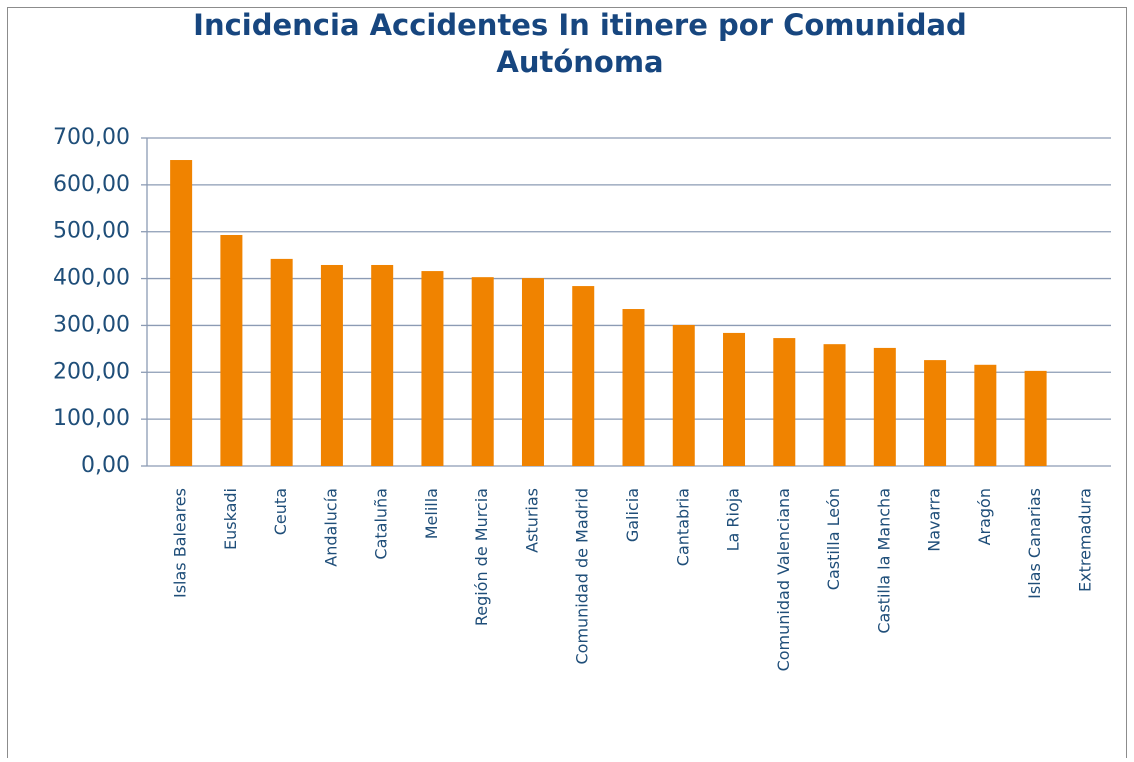 This screenshot has height=762, width=1134. What do you see at coordinates (934, 520) in the screenshot?
I see `x-tick-label: Navarra` at bounding box center [934, 520].